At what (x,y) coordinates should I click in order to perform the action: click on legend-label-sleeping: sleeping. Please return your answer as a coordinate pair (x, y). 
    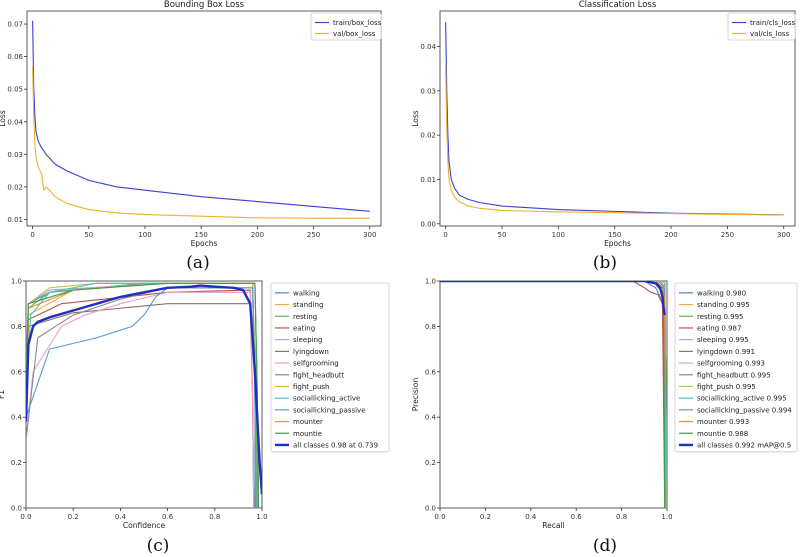
    Looking at the image, I should click on (307, 340).